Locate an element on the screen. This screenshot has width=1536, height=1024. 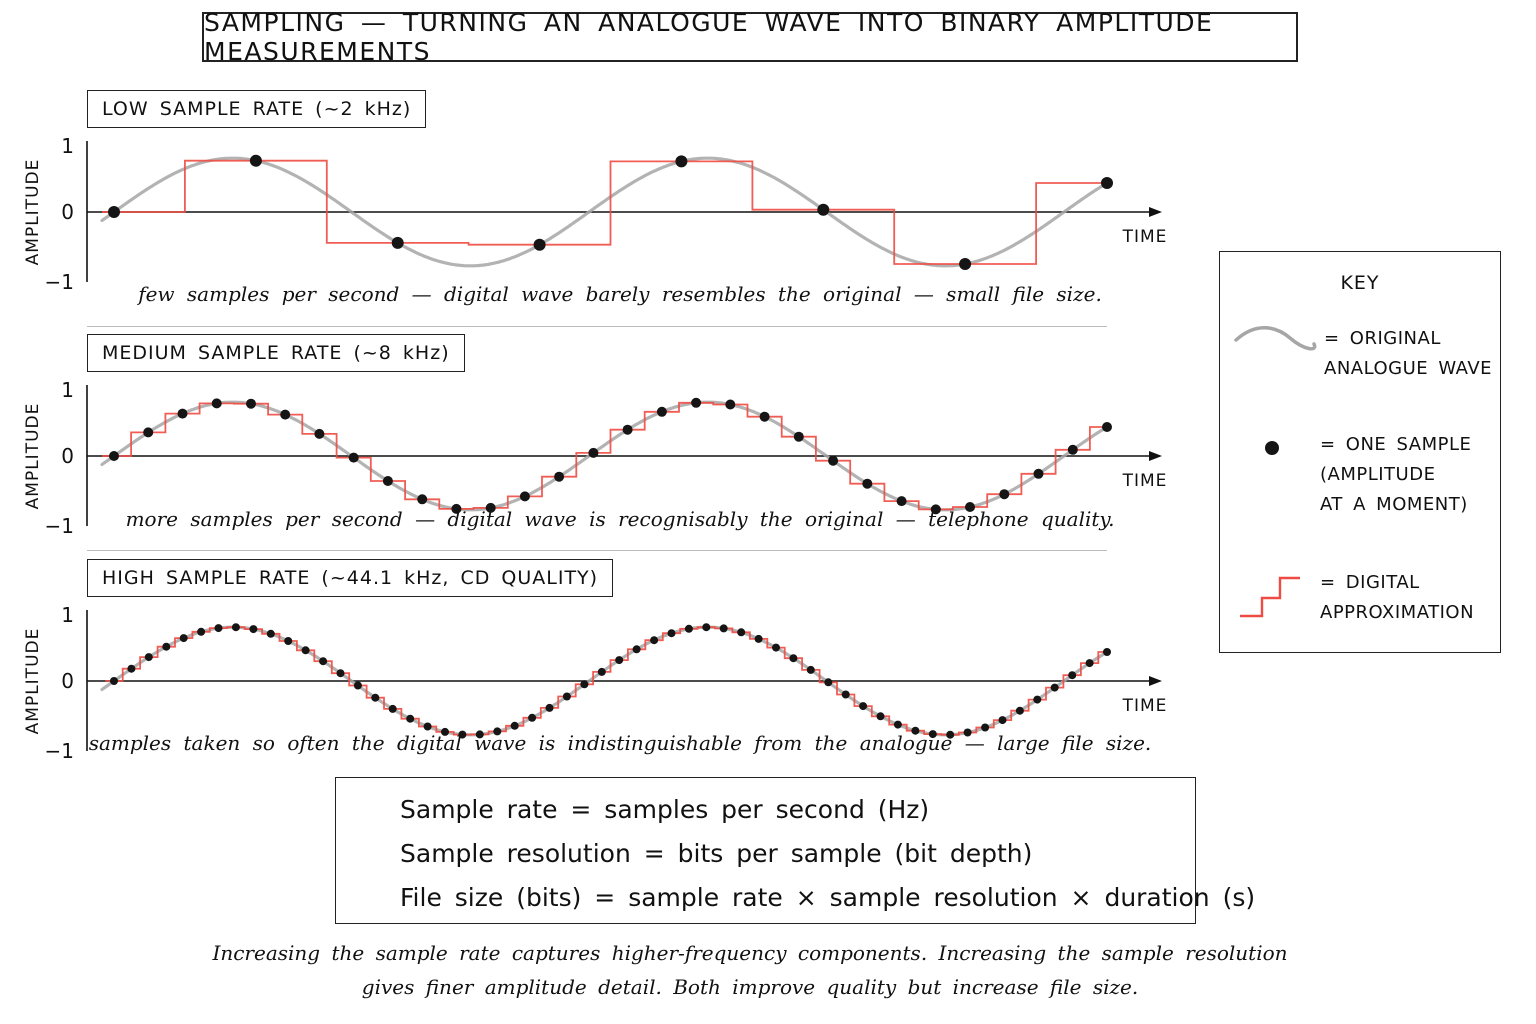
analogue-wave is located at coordinates (604, 212).